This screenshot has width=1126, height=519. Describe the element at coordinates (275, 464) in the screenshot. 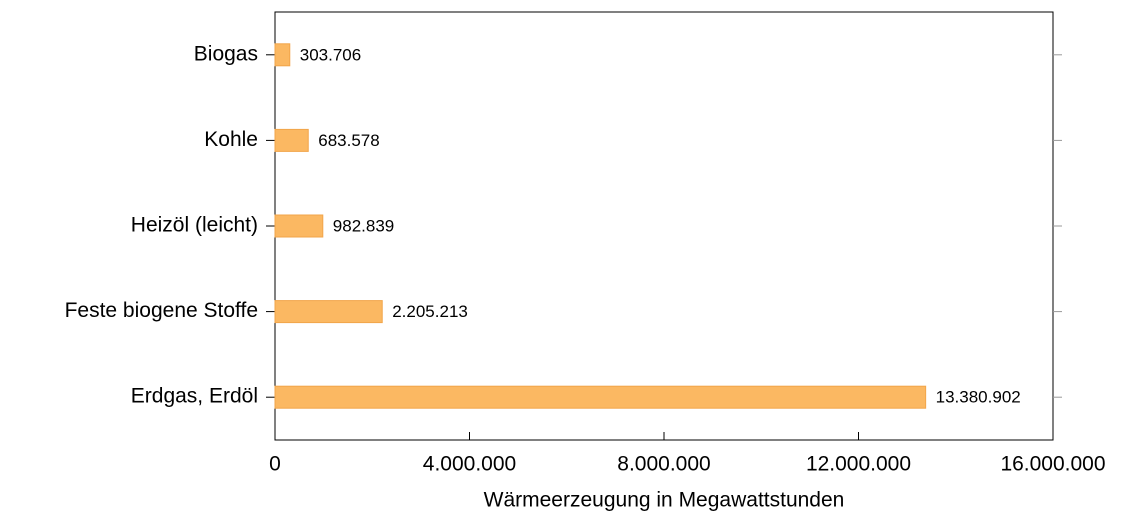

I see `x-tick-label: 0` at that location.